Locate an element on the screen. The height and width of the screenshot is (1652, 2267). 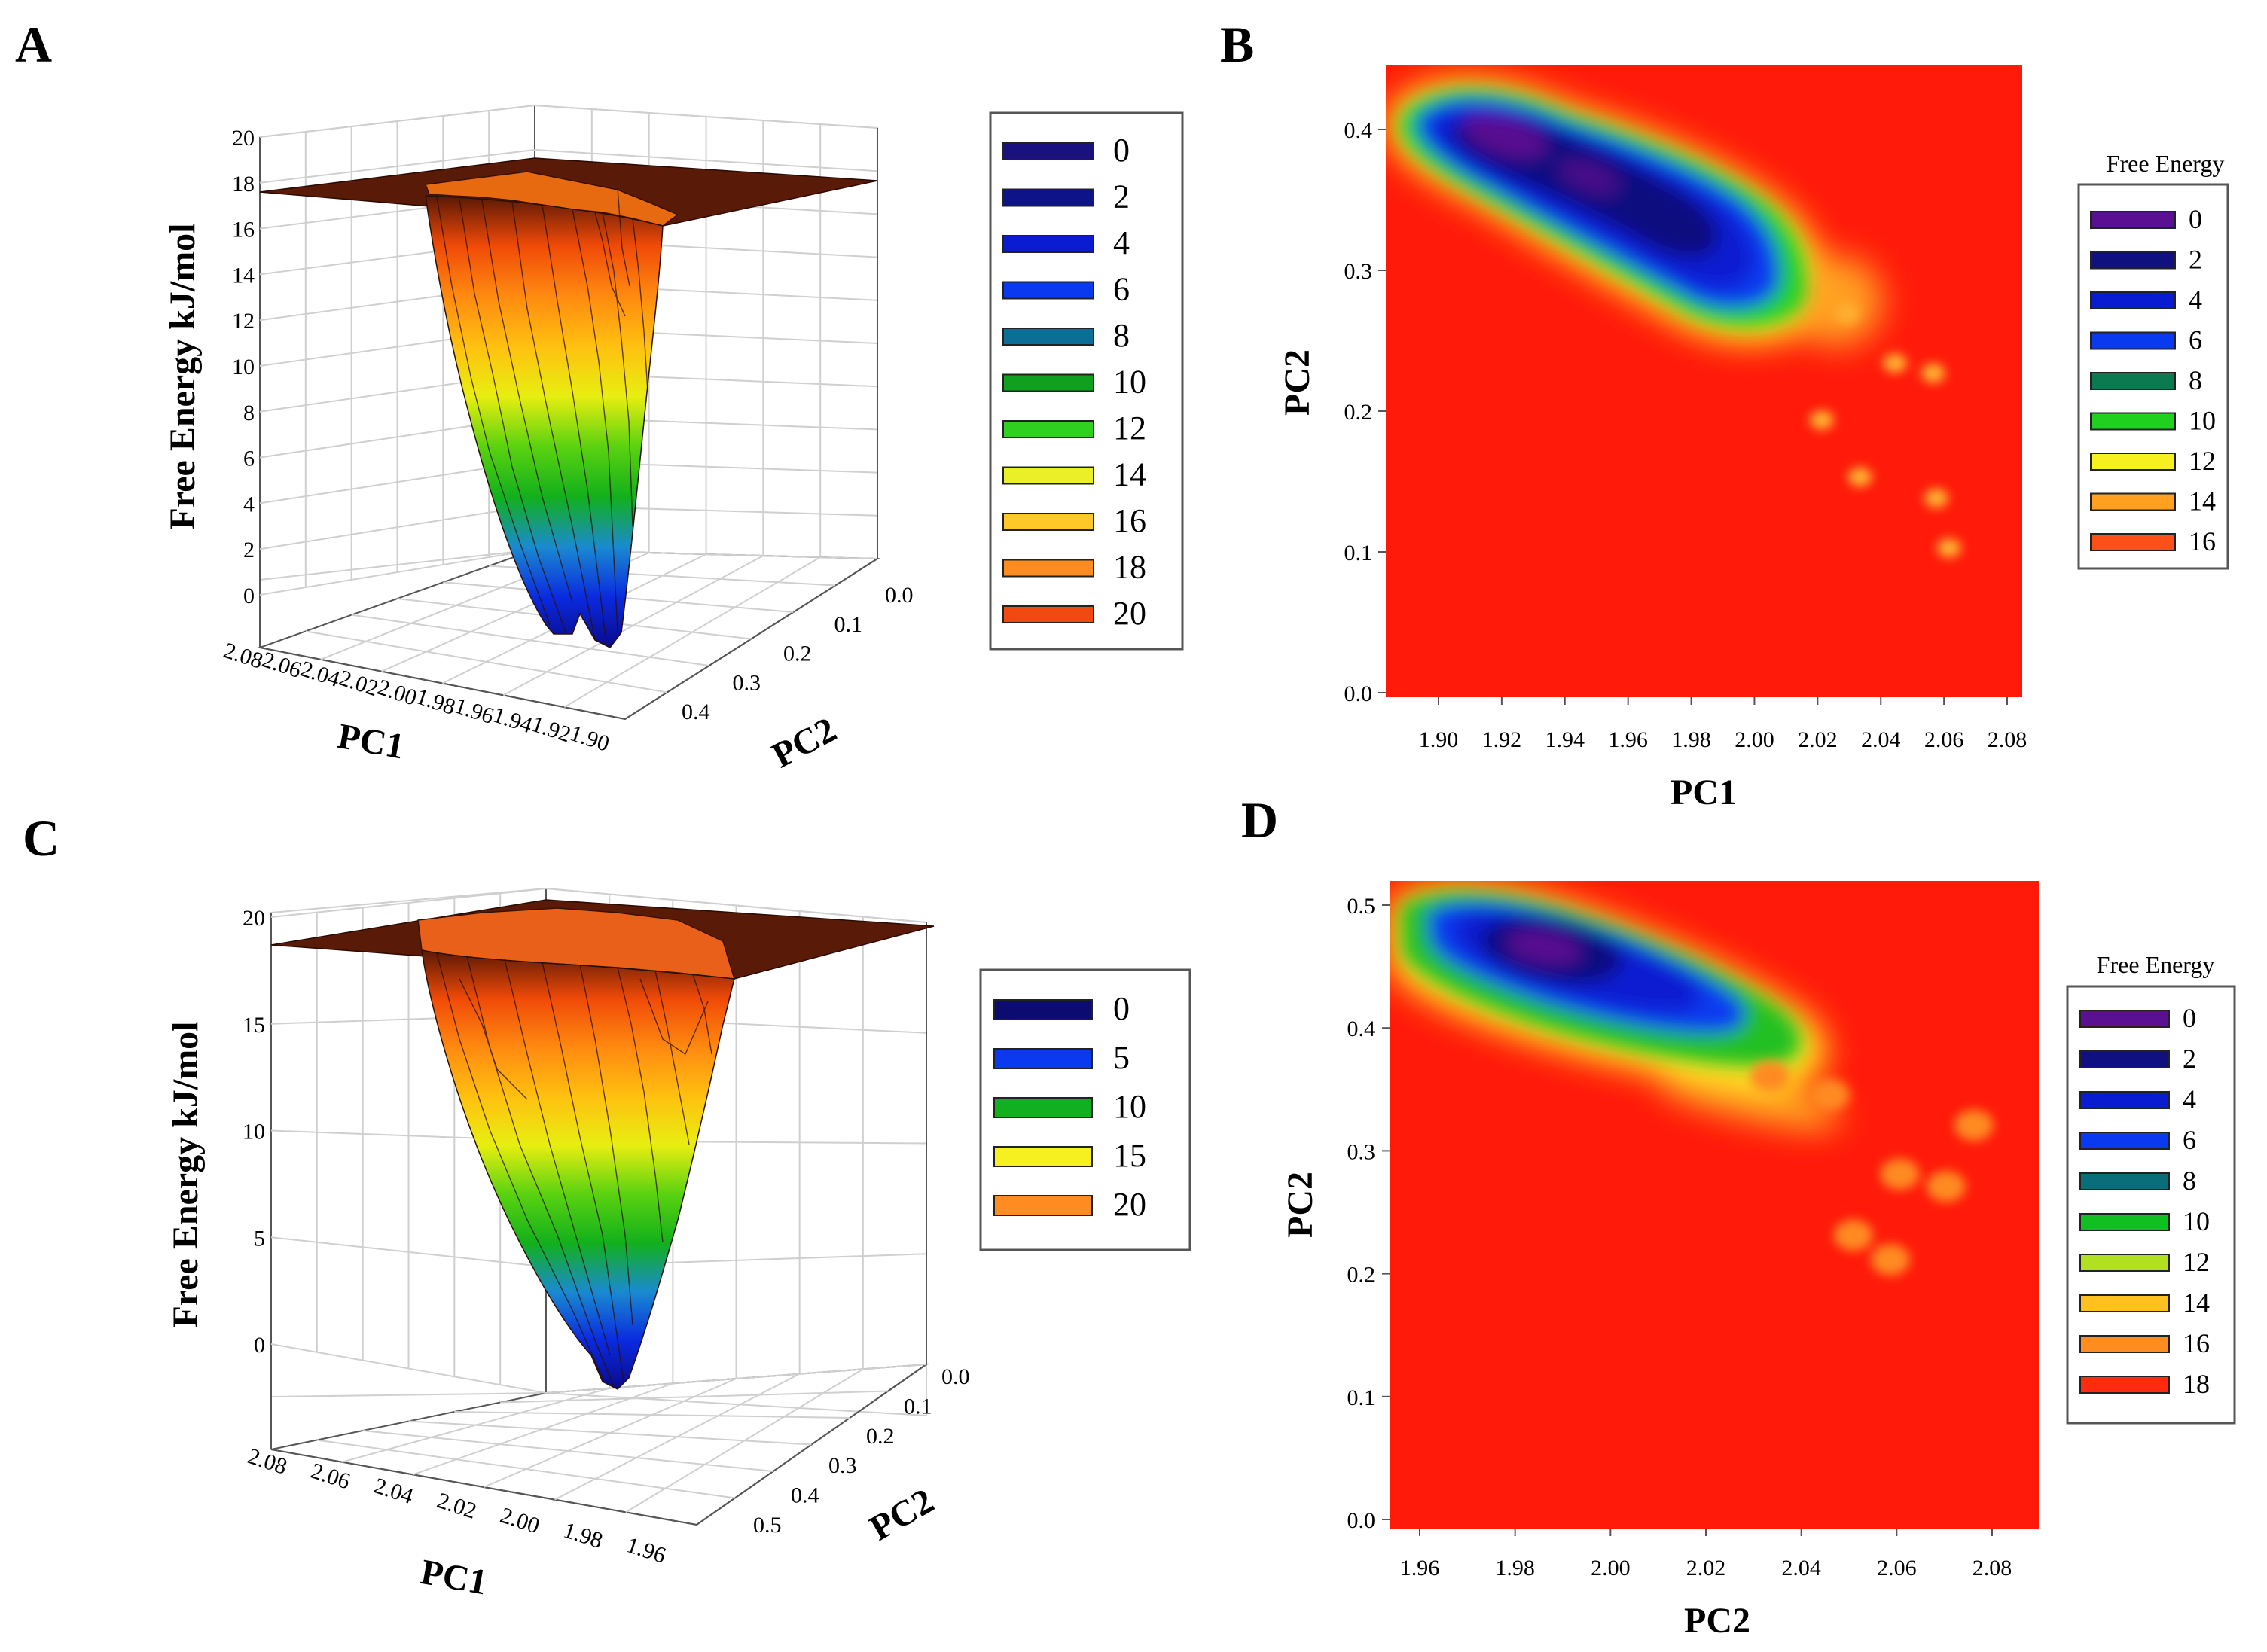
panel-c-pc1-label: PC1 is located at coordinates (454, 1577).